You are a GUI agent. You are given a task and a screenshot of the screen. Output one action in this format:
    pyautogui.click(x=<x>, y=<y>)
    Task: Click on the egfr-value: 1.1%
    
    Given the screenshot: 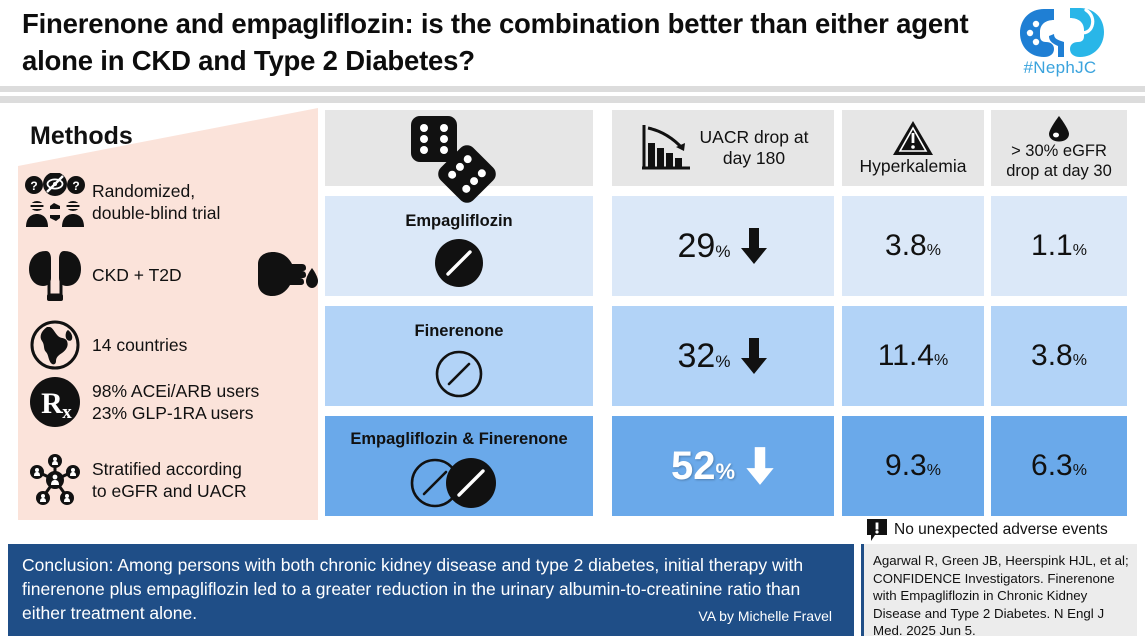 What is the action you would take?
    pyautogui.click(x=1059, y=245)
    